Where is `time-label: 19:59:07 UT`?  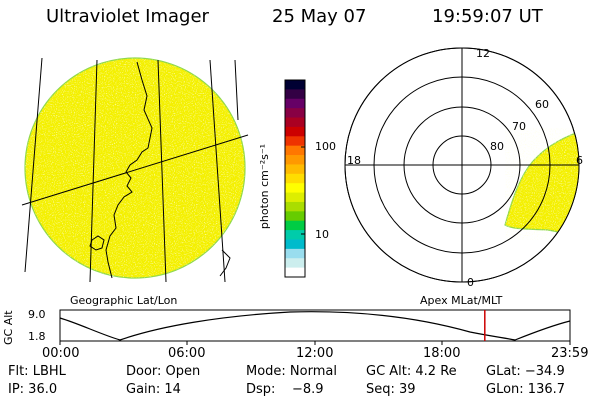 time-label: 19:59:07 UT is located at coordinates (487, 16).